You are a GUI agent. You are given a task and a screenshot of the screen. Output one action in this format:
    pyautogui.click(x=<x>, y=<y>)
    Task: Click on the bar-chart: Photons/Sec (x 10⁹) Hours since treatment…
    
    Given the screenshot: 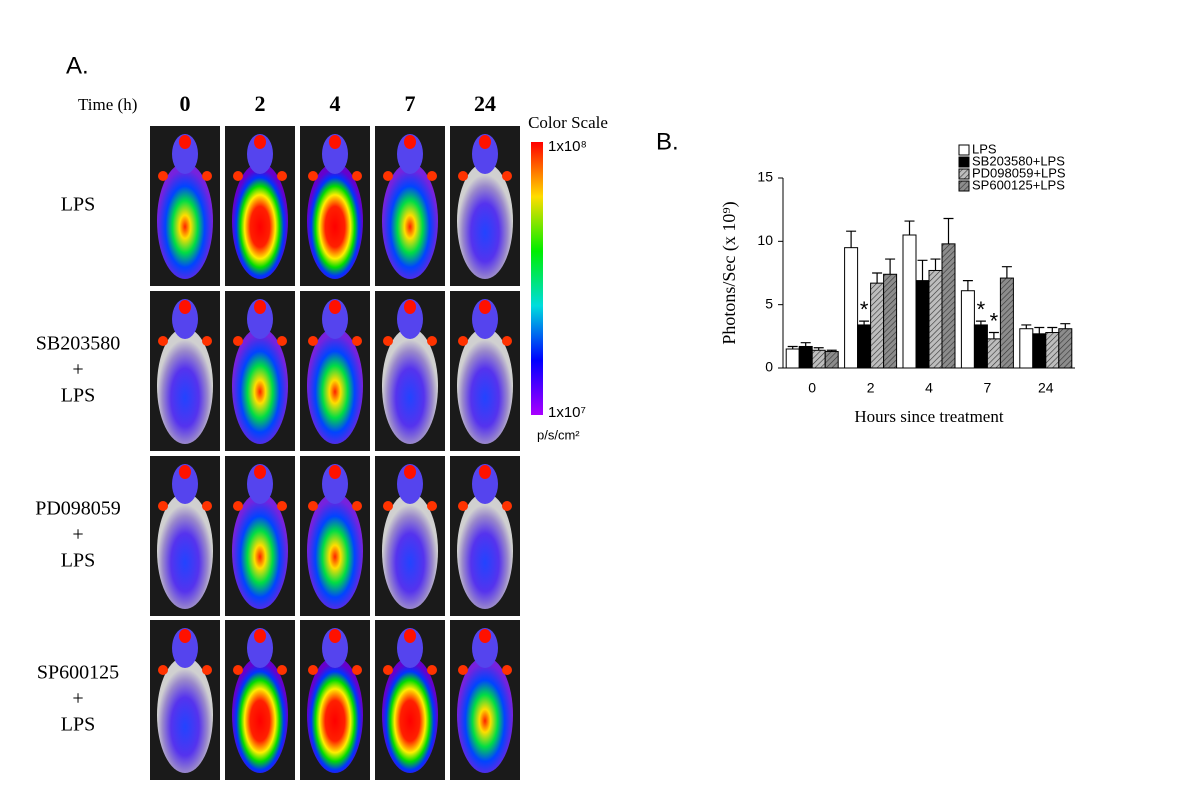 What is the action you would take?
    pyautogui.click(x=897, y=283)
    